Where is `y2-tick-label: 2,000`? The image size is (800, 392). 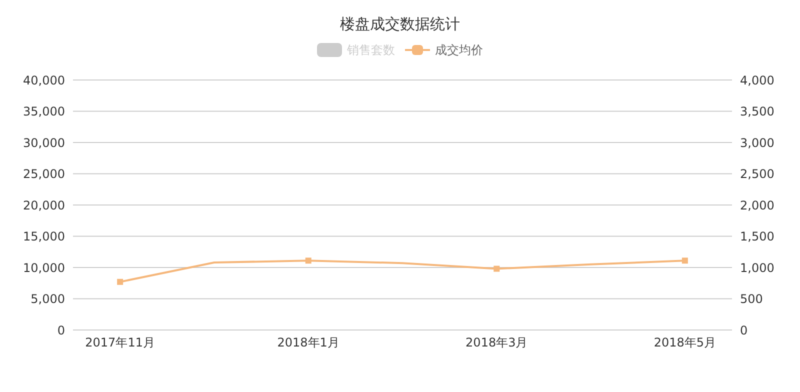
y2-tick-label: 2,000 is located at coordinates (757, 205).